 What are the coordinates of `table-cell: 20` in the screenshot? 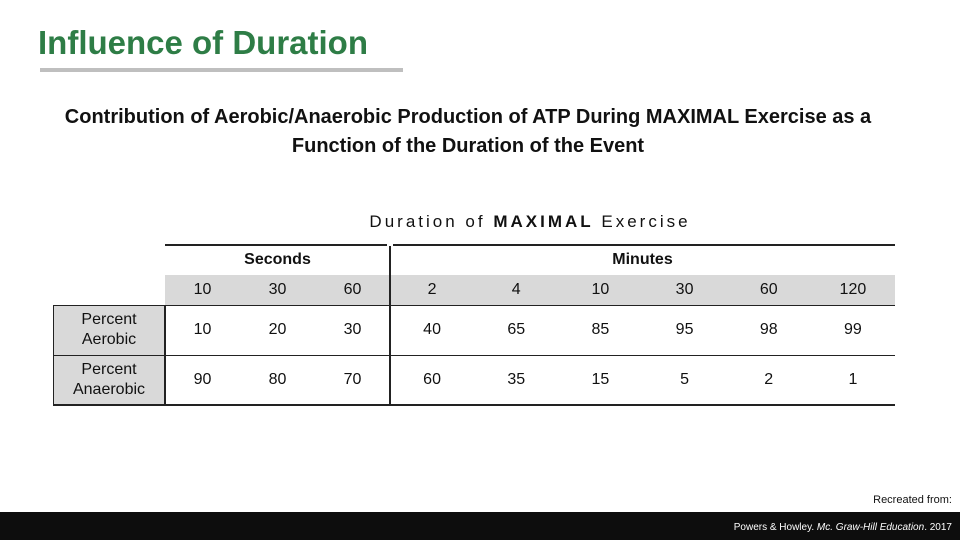 It's located at (277, 329).